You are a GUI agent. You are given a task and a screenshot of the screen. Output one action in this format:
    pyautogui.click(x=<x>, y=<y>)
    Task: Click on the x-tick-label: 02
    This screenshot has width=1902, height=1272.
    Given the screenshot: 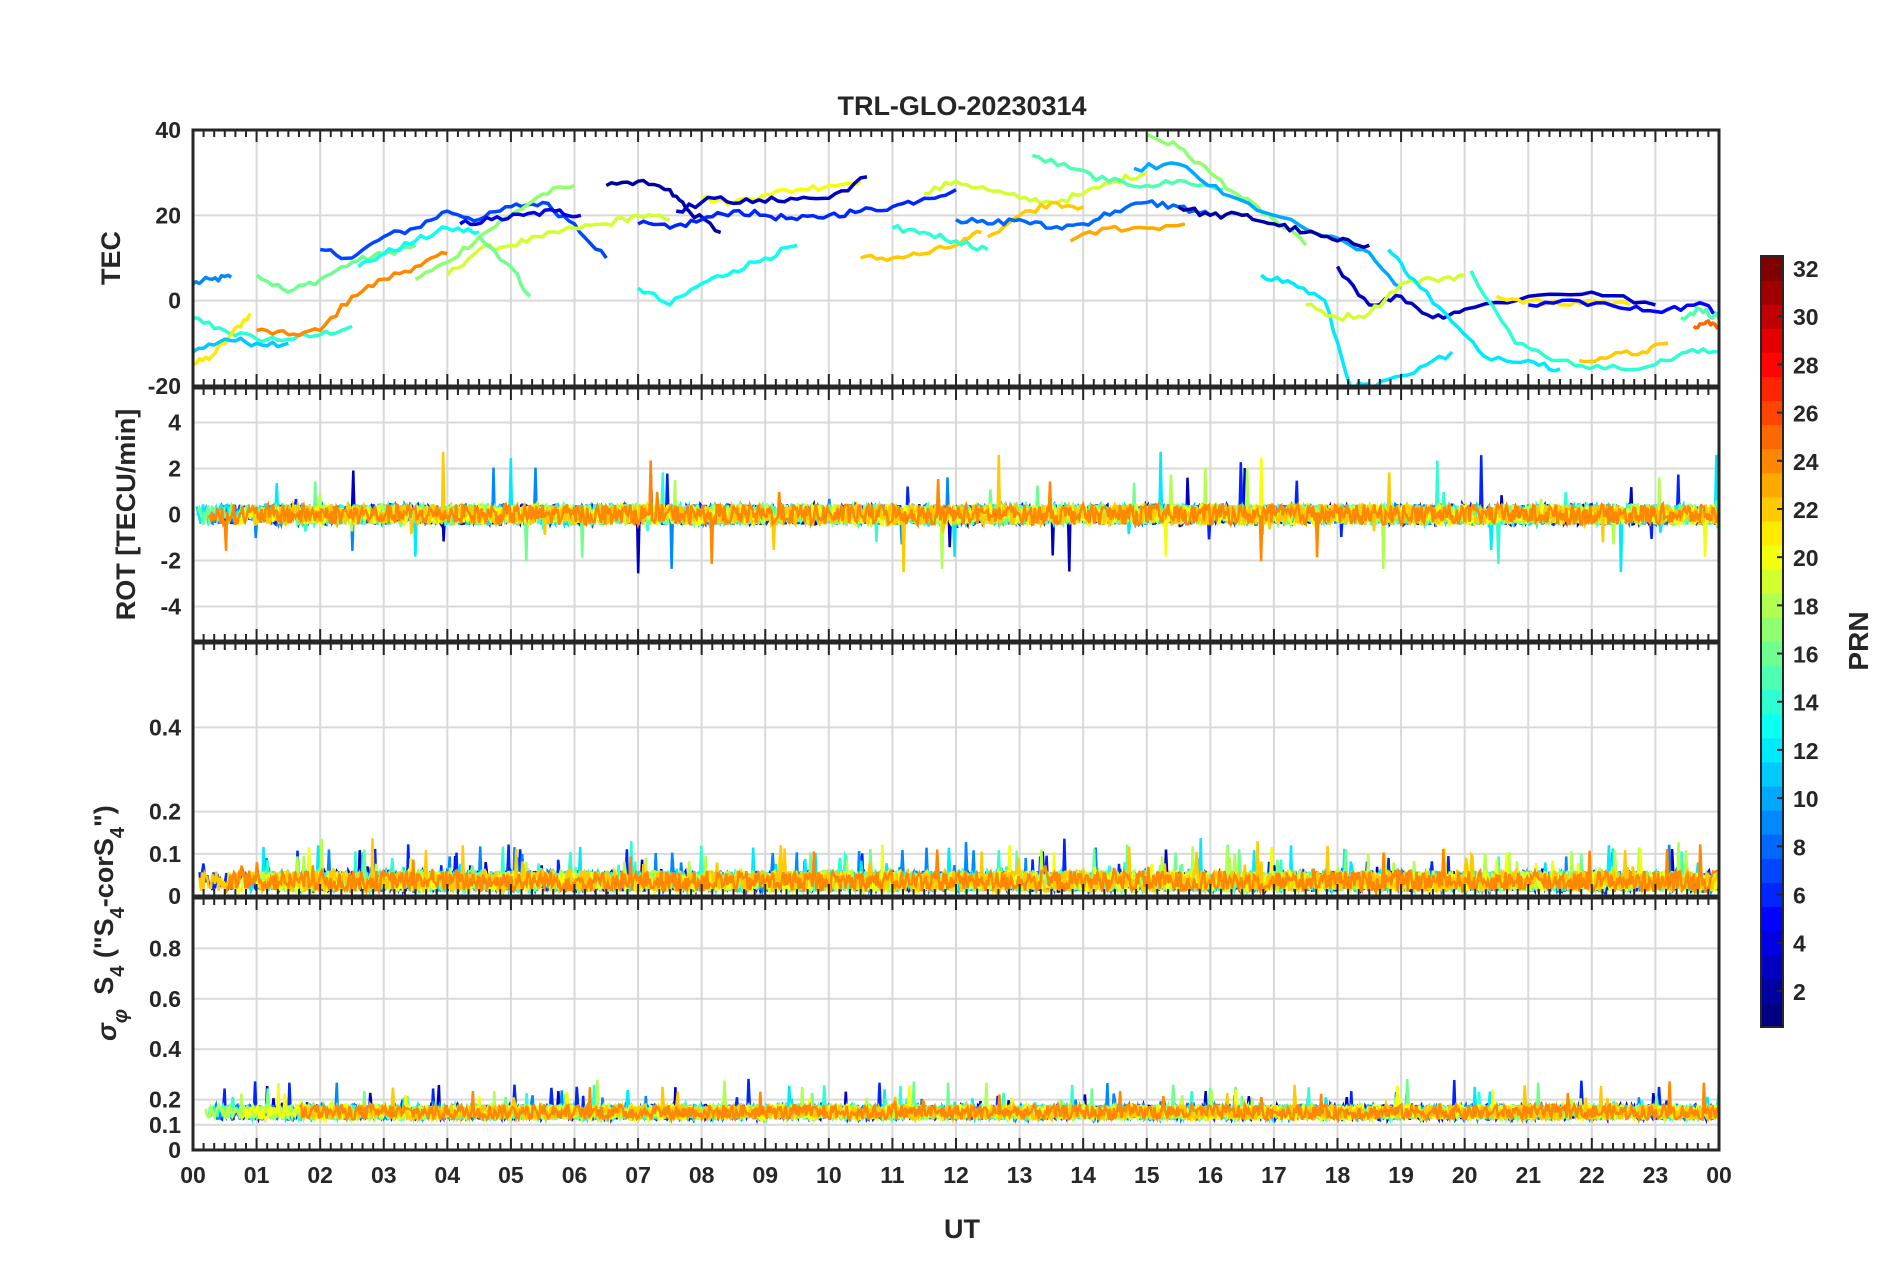 What is the action you would take?
    pyautogui.click(x=320, y=1175)
    